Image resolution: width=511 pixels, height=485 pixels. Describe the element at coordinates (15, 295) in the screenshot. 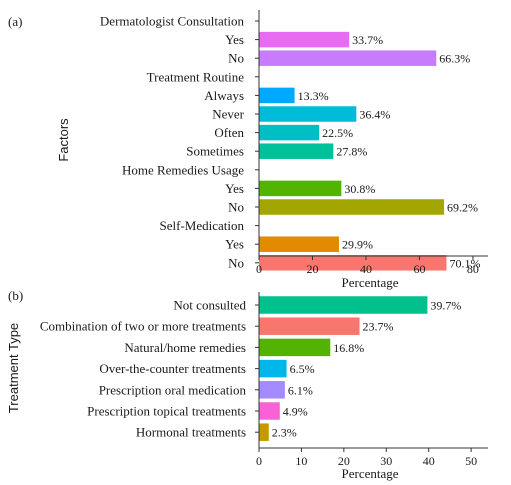

I see `panel-label-b: (b)` at that location.